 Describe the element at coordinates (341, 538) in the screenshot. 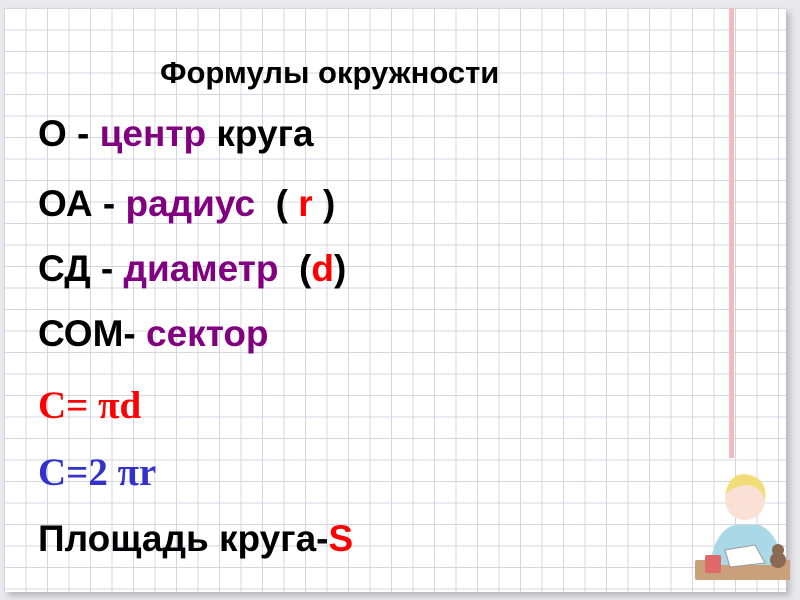

I see `symbol: S` at that location.